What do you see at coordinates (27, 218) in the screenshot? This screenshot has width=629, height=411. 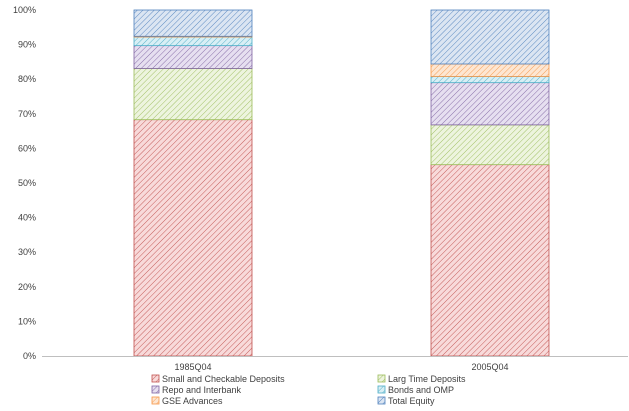 I see `y-tick-label: 40%` at bounding box center [27, 218].